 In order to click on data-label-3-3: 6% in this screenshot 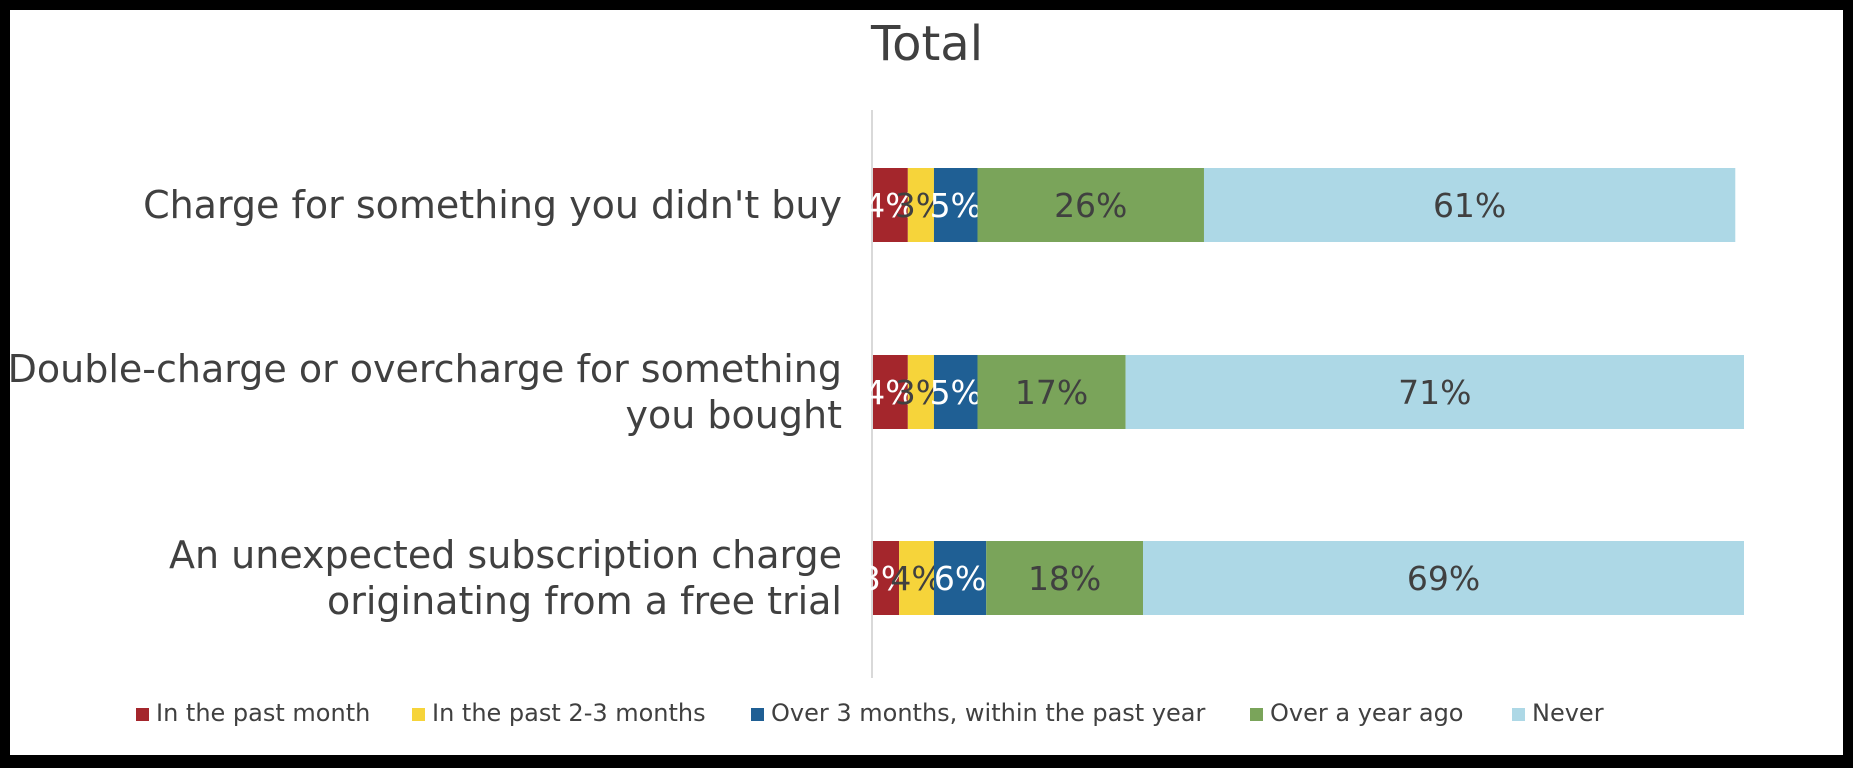, I will do `click(960, 578)`.